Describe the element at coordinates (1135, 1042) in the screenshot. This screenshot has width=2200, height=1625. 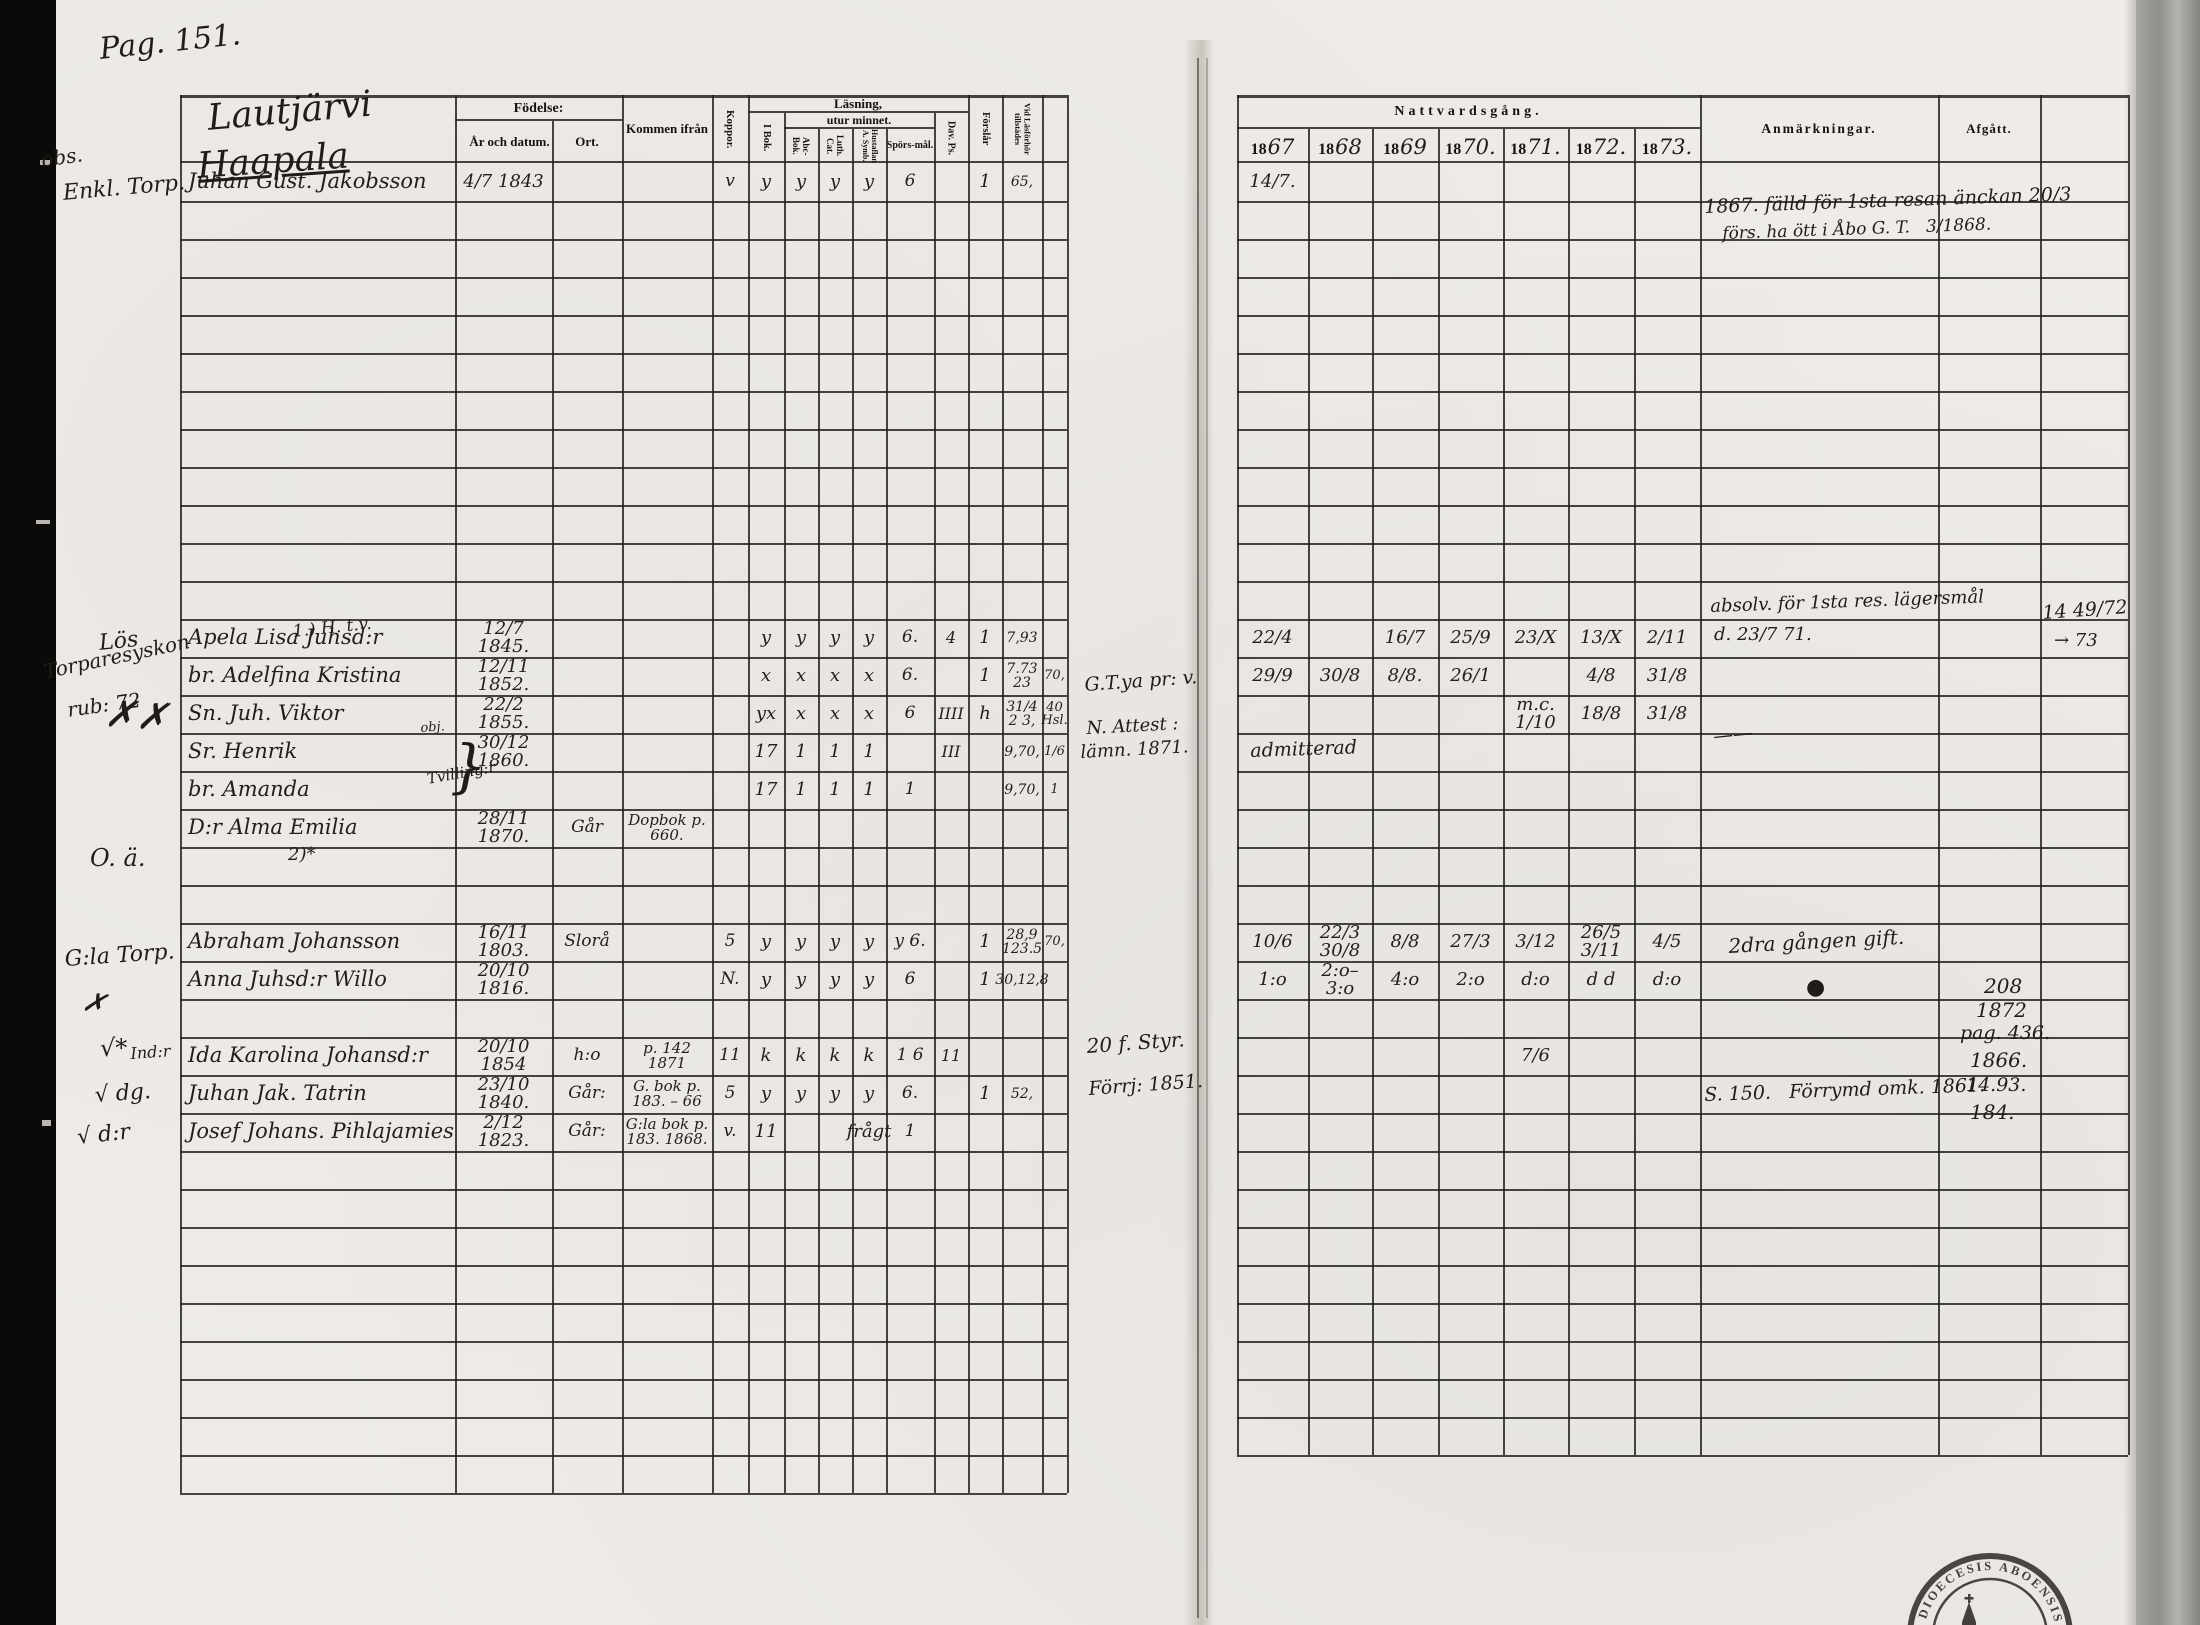
I see `handwritten-note: 20 f. Styr.` at that location.